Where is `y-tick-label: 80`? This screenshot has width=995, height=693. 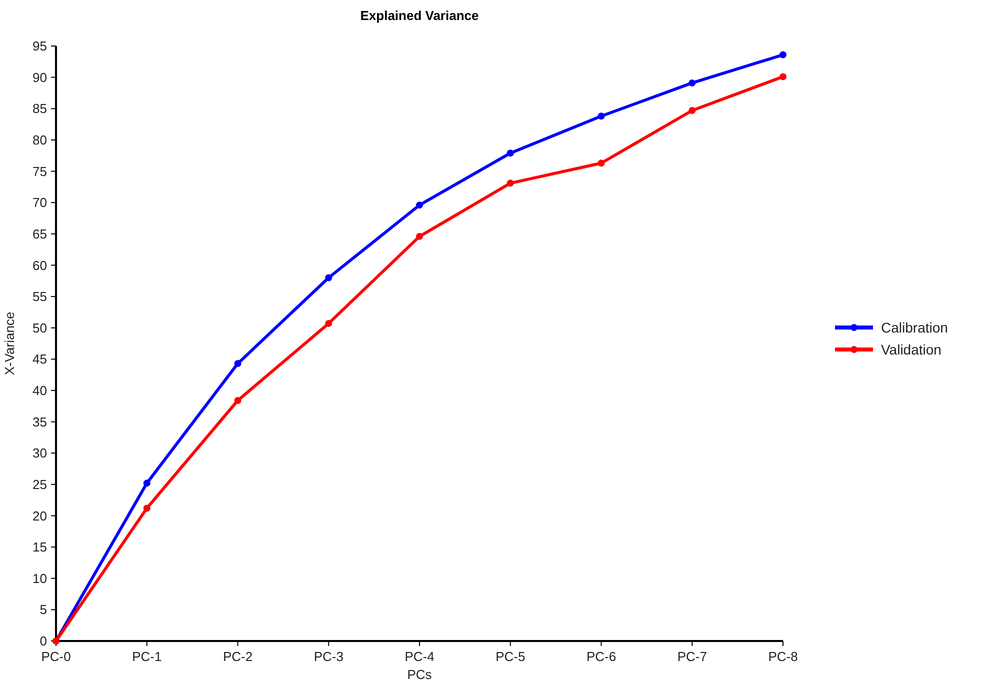
y-tick-label: 80 is located at coordinates (39, 140).